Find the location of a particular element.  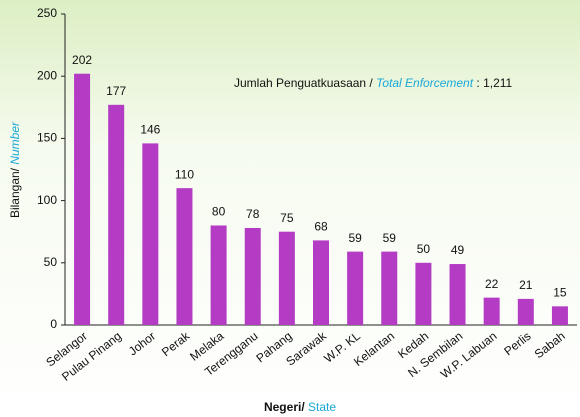

value-label: 177 is located at coordinates (116, 91).